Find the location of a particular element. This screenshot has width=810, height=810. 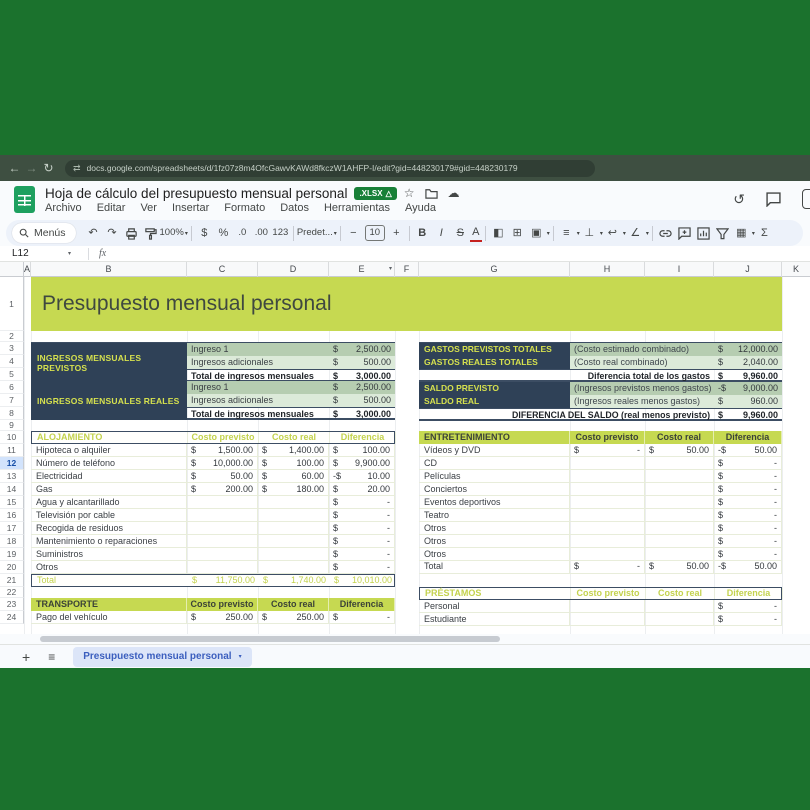

expense-item-label: Otros is located at coordinates (109, 567).